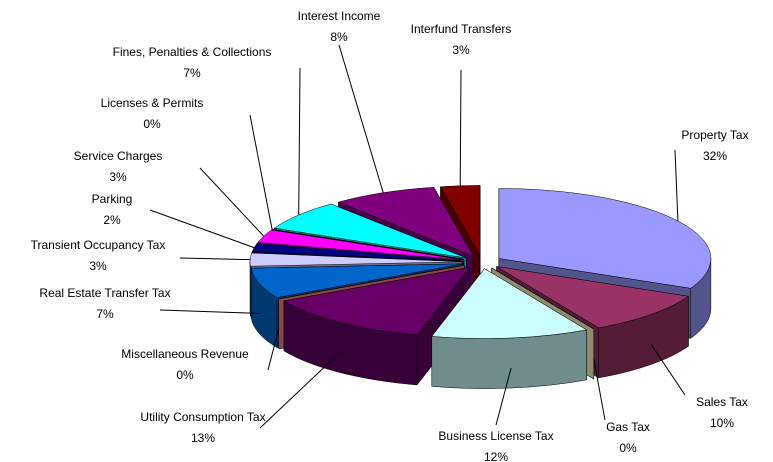  What do you see at coordinates (202, 417) in the screenshot?
I see `slice-label: Utility Consumption Tax` at bounding box center [202, 417].